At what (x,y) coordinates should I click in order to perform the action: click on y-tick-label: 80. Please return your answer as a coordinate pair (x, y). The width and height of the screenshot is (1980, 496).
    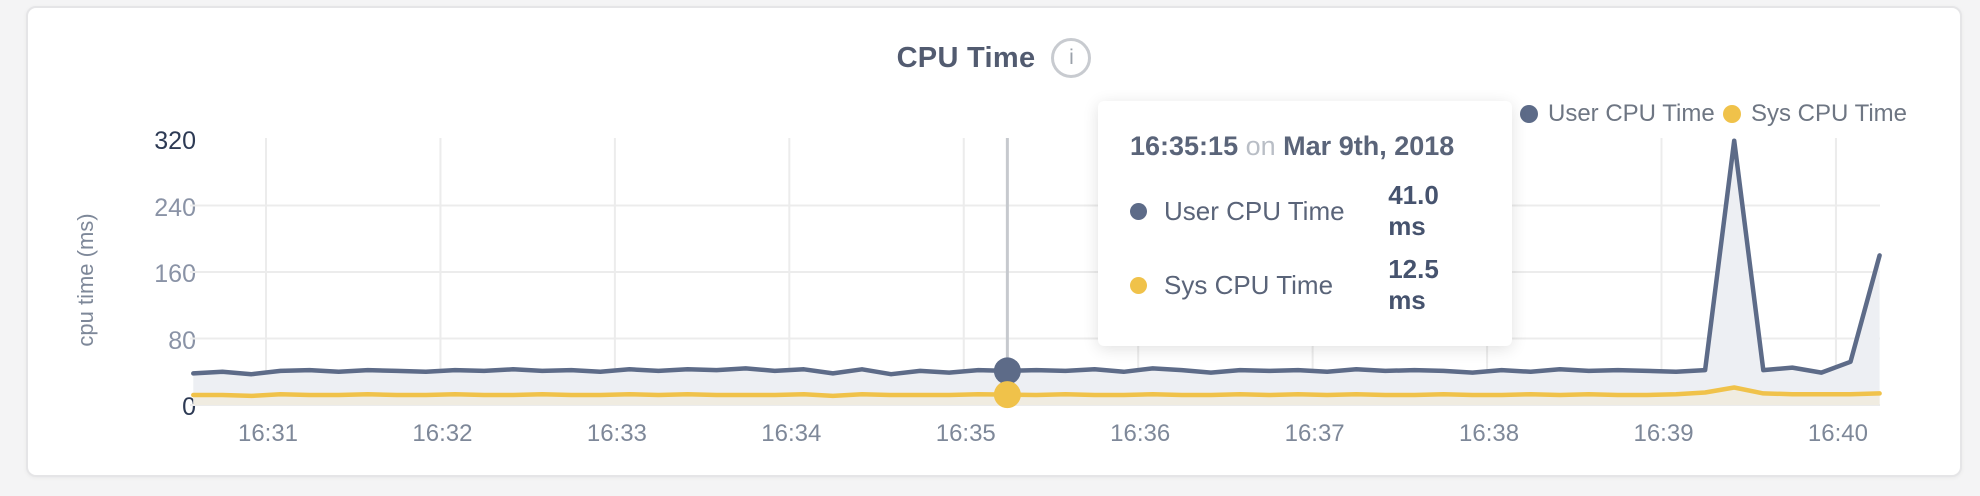
    Looking at the image, I should click on (182, 340).